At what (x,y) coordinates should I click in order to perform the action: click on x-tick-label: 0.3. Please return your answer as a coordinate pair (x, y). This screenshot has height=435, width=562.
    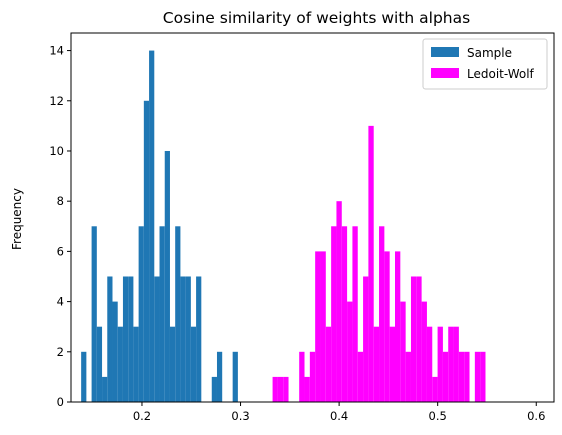
    Looking at the image, I should click on (240, 416).